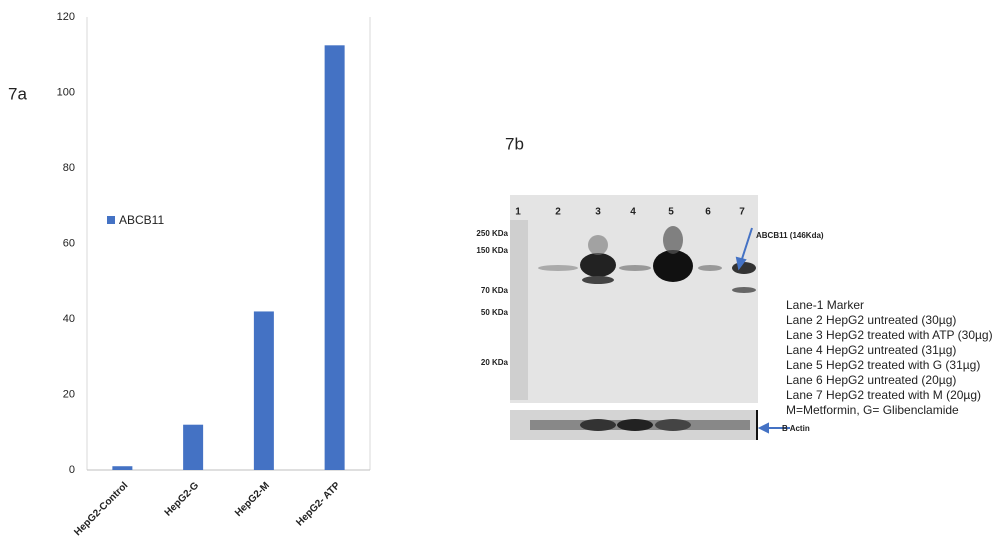  What do you see at coordinates (252, 499) in the screenshot?
I see `x-tick-label: HepG2-M` at bounding box center [252, 499].